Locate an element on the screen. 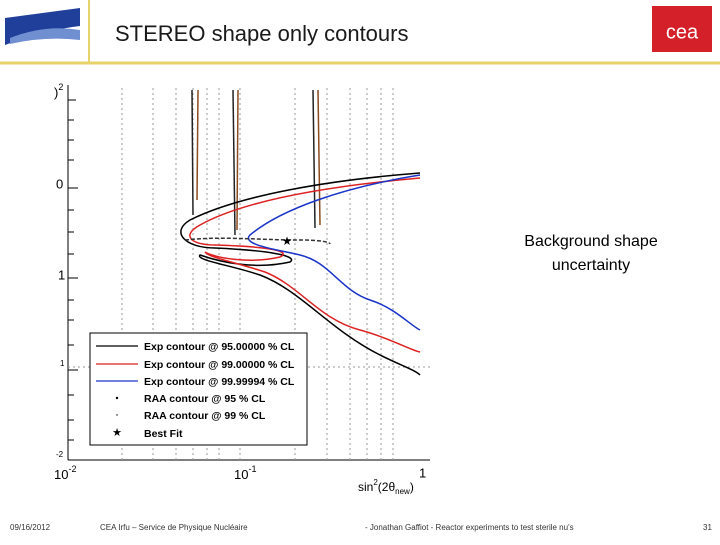 This screenshot has width=720, height=545. legend-label: Exp contour @ 99.00000 % CL is located at coordinates (219, 365).